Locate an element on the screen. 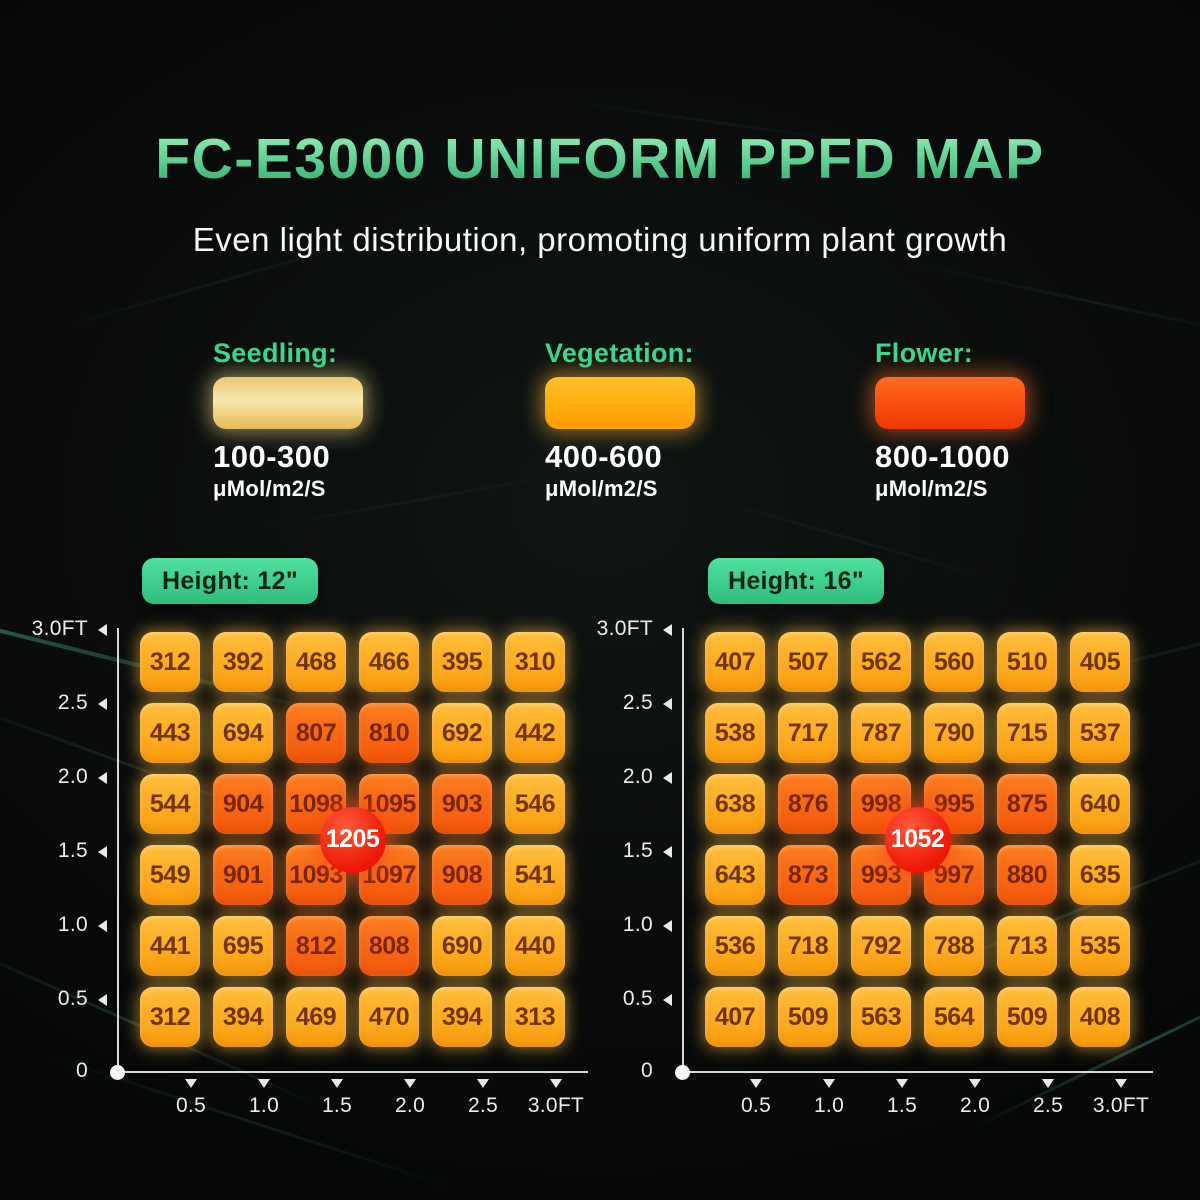 The height and width of the screenshot is (1200, 1200). legend-swatch-seedling is located at coordinates (288, 403).